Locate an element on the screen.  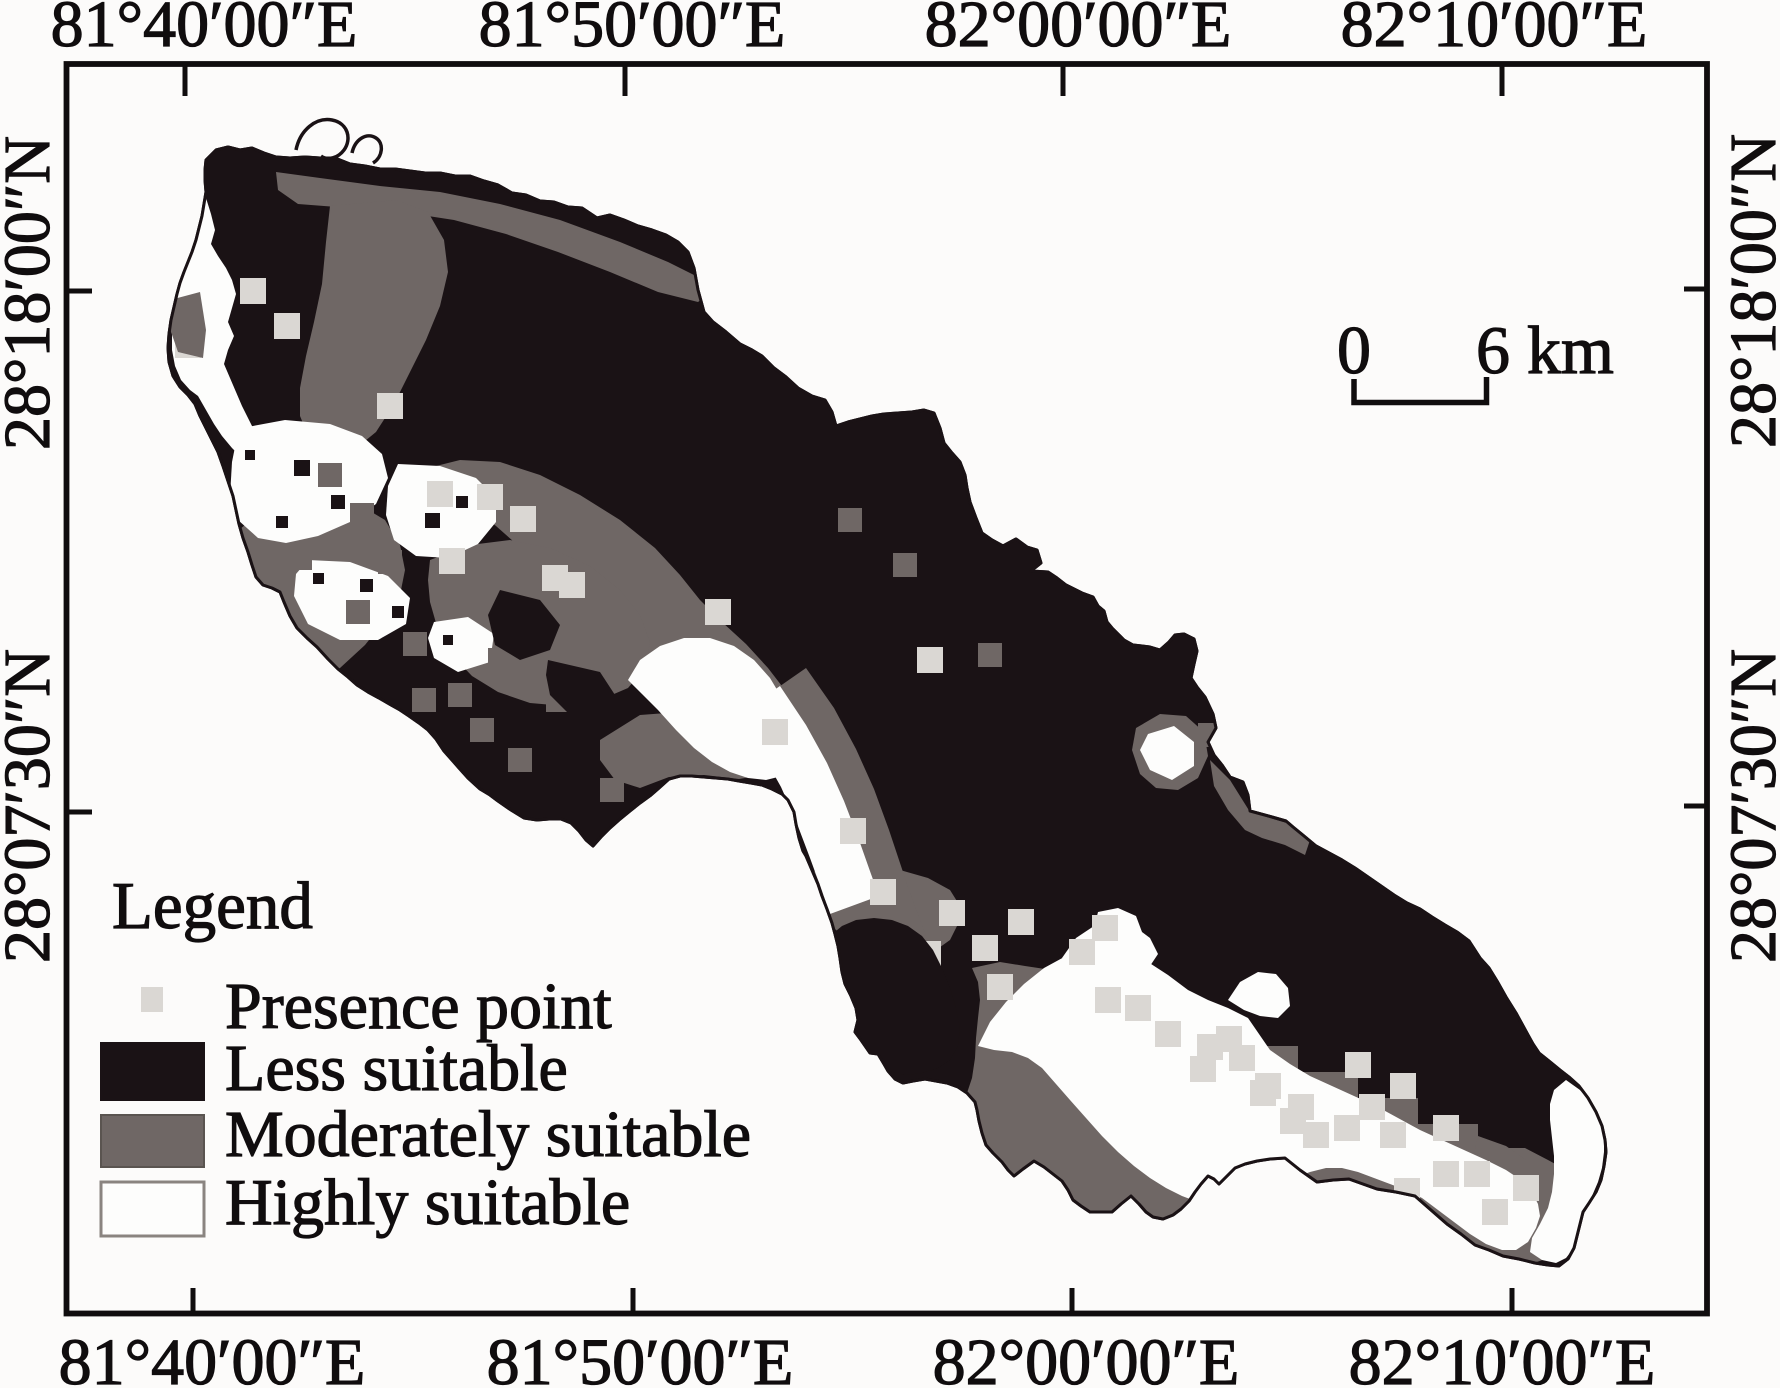
svg-text: Legend is located at coordinates (212, 906).